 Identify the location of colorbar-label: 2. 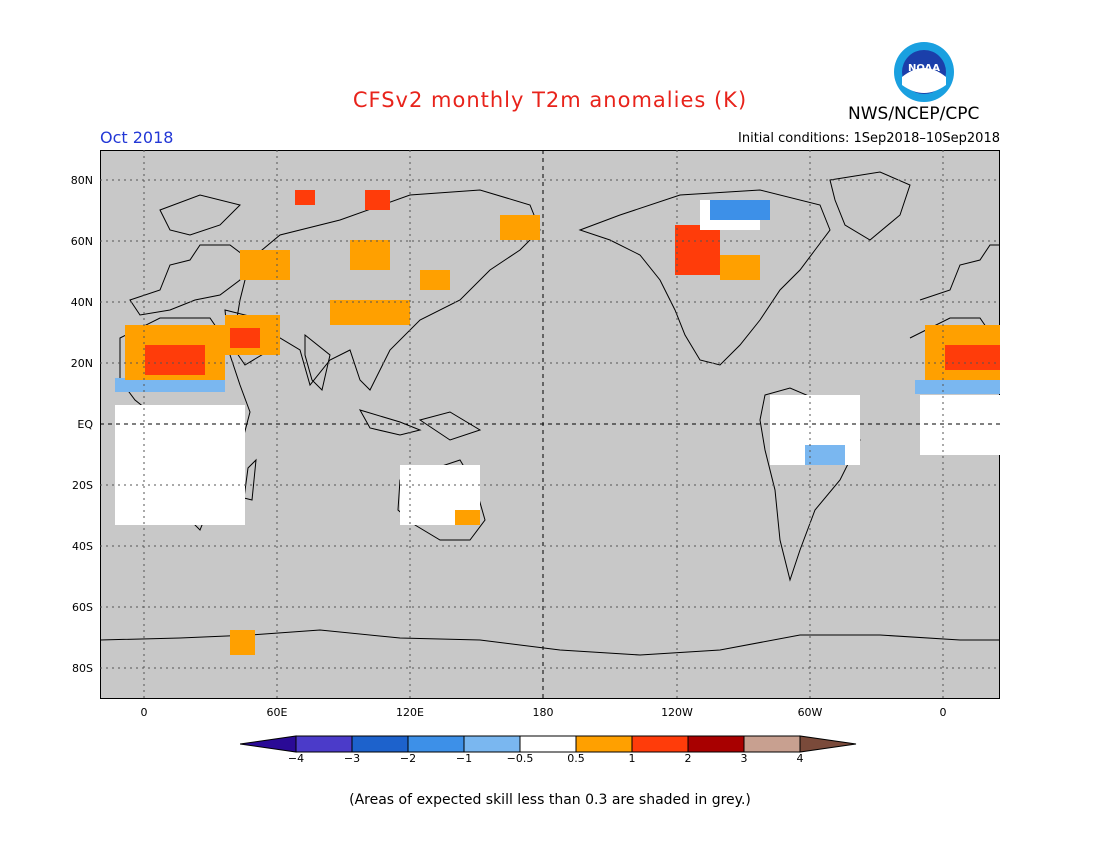
(688, 758).